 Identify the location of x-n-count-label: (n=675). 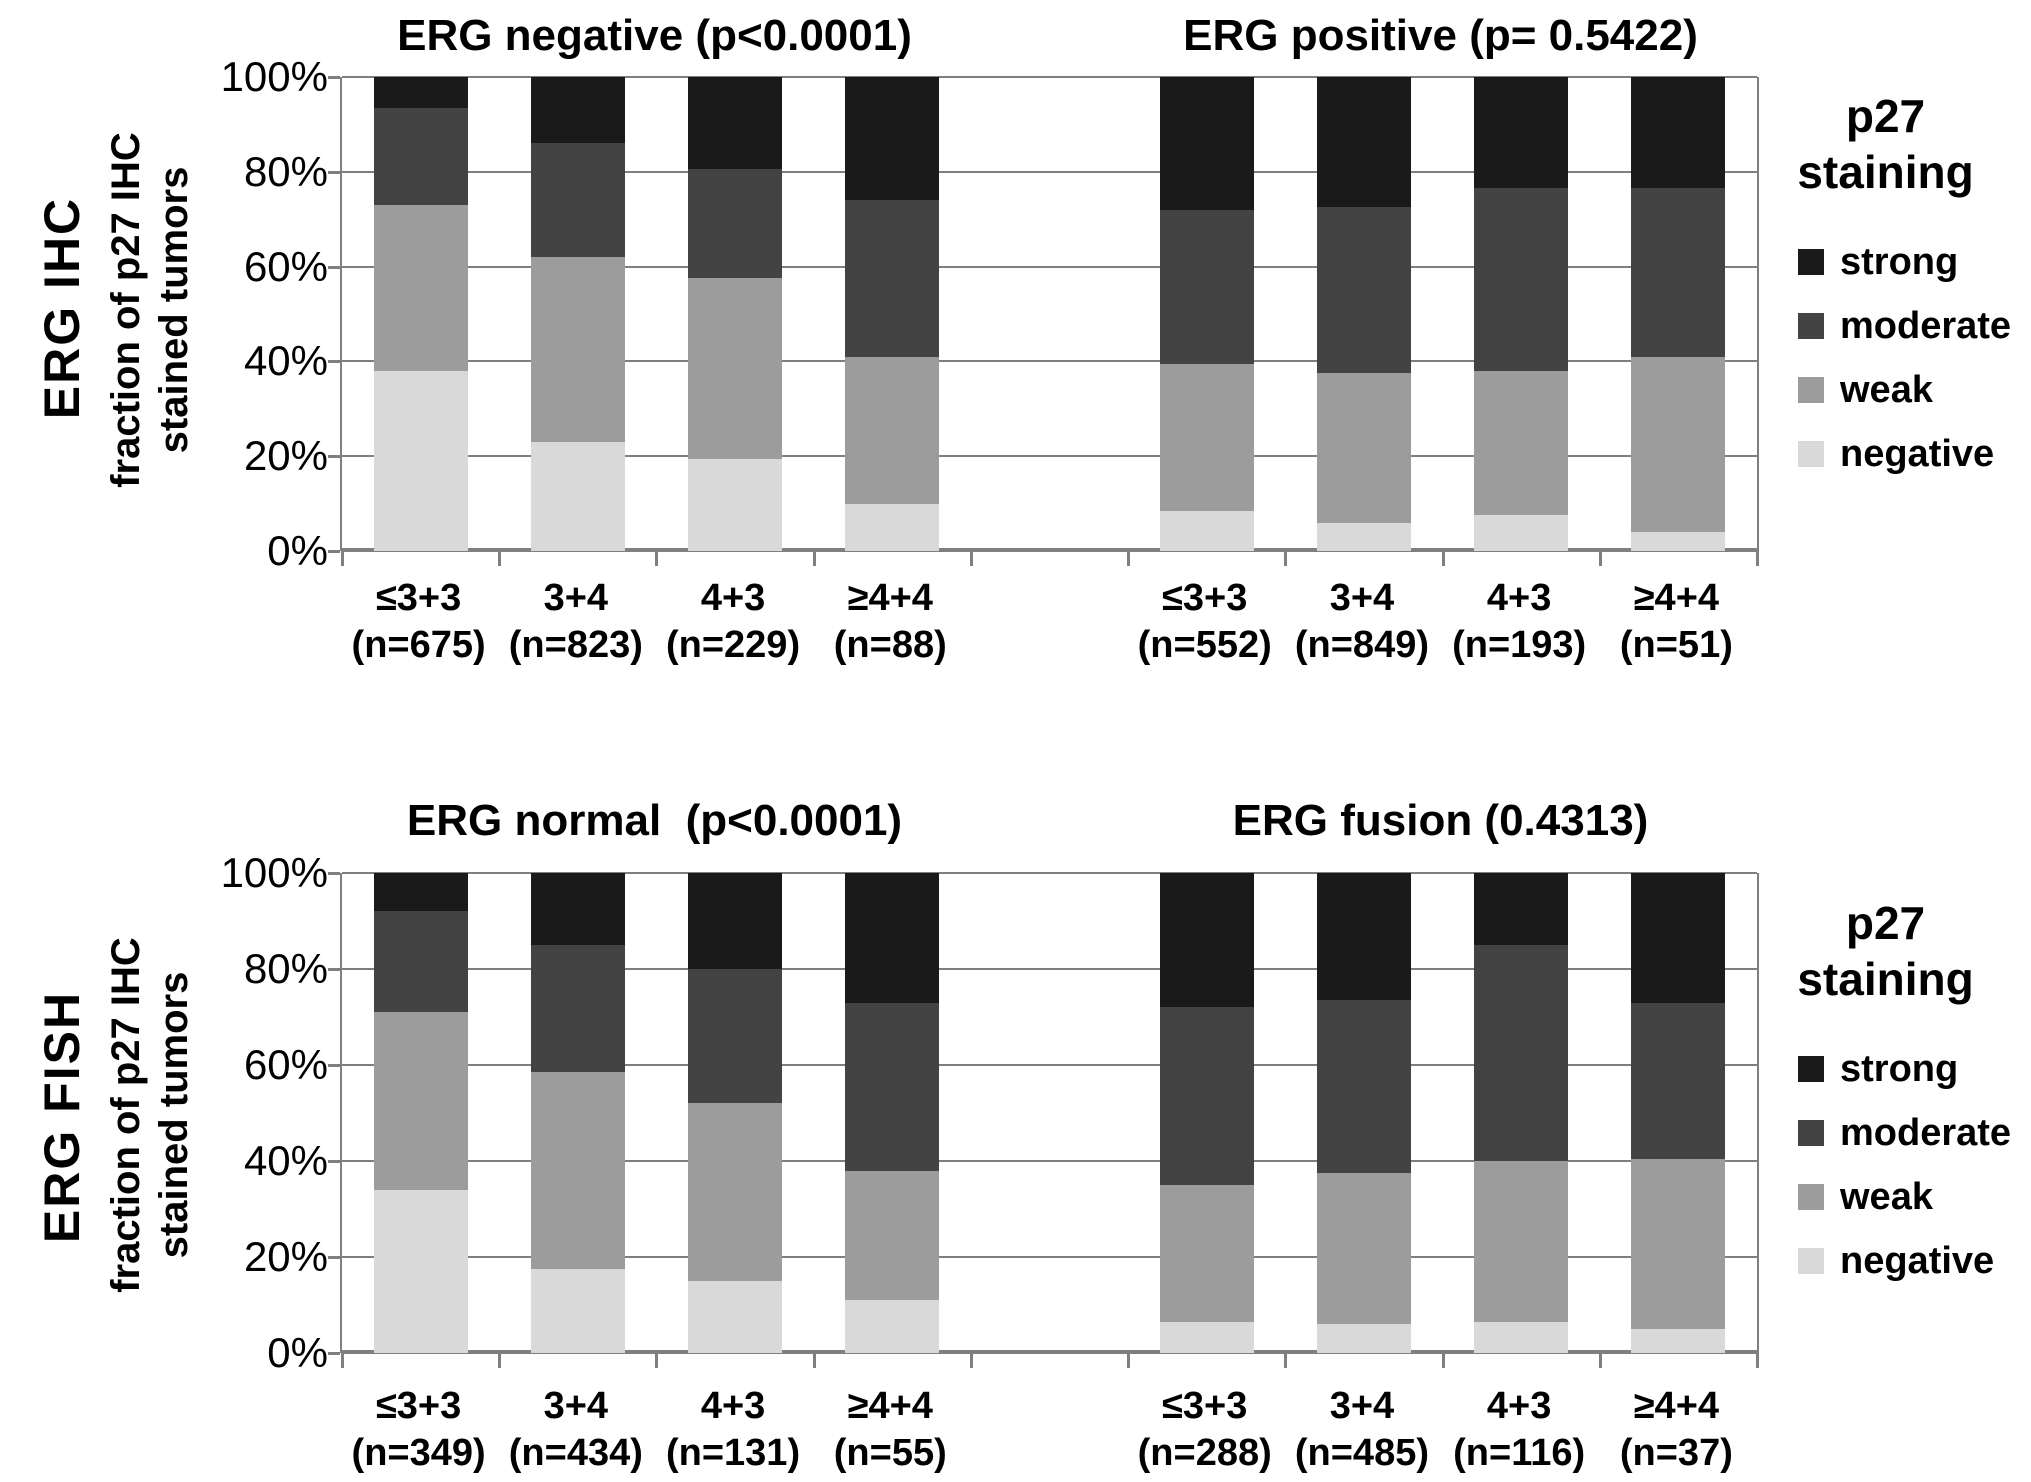
(418, 645).